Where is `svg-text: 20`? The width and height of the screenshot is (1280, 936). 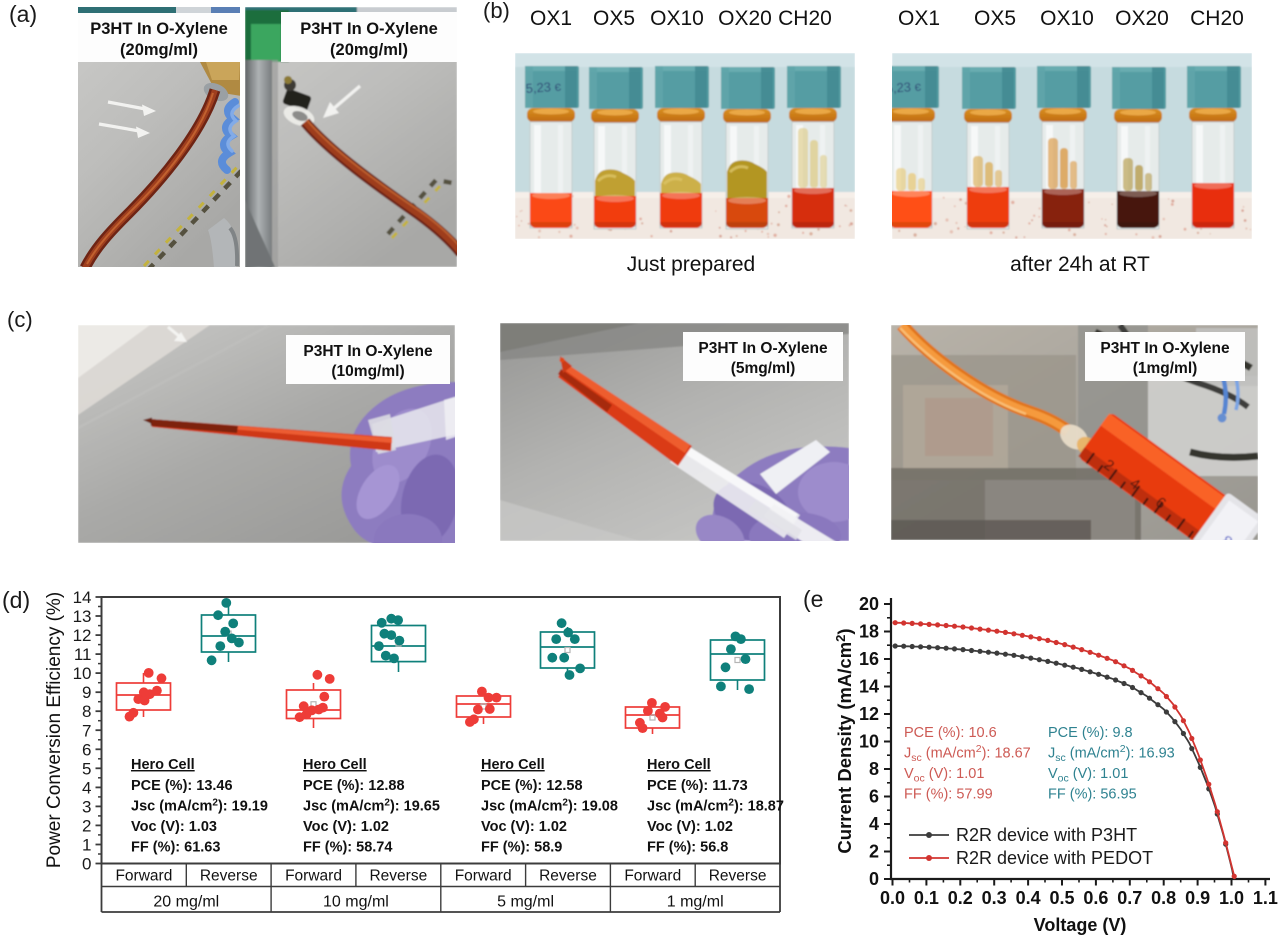 svg-text: 20 is located at coordinates (869, 604).